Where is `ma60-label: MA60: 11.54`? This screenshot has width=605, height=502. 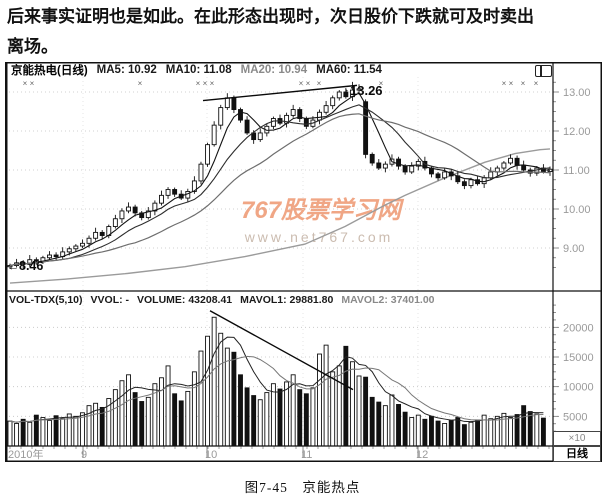
ma60-label: MA60: 11.54 is located at coordinates (349, 70).